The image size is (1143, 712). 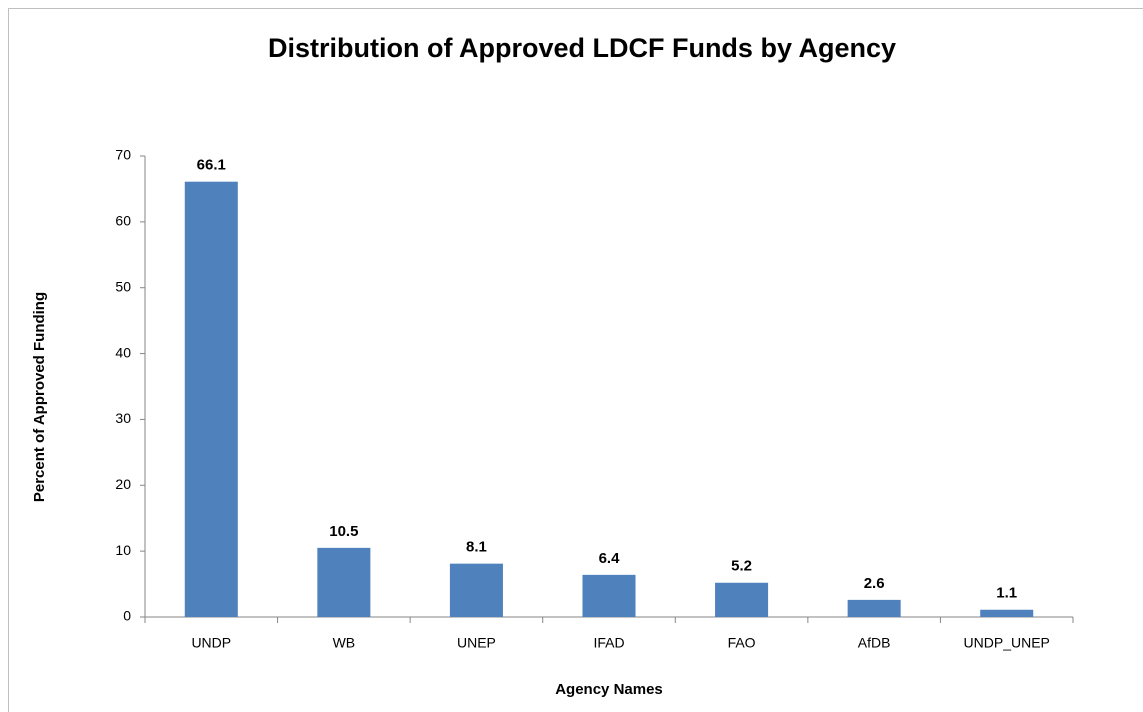 What do you see at coordinates (1006, 593) in the screenshot?
I see `data-label: 1.1` at bounding box center [1006, 593].